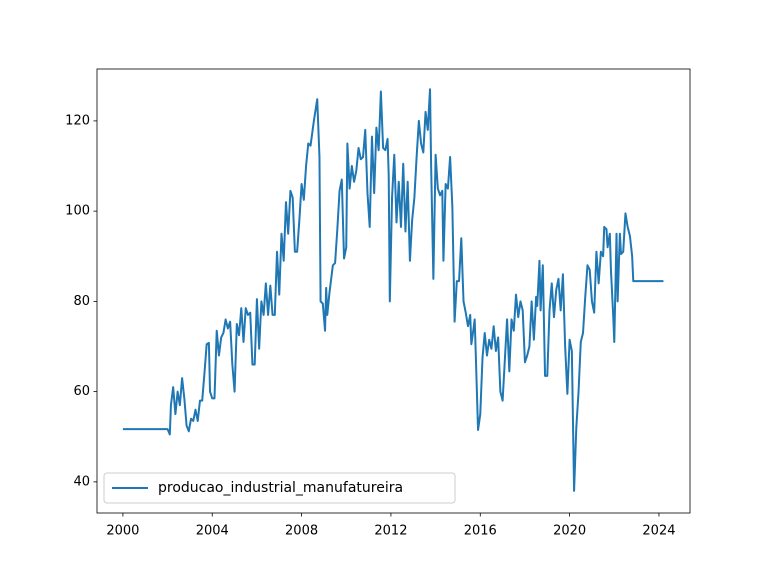  I want to click on x-tick-label: 2008, so click(301, 531).